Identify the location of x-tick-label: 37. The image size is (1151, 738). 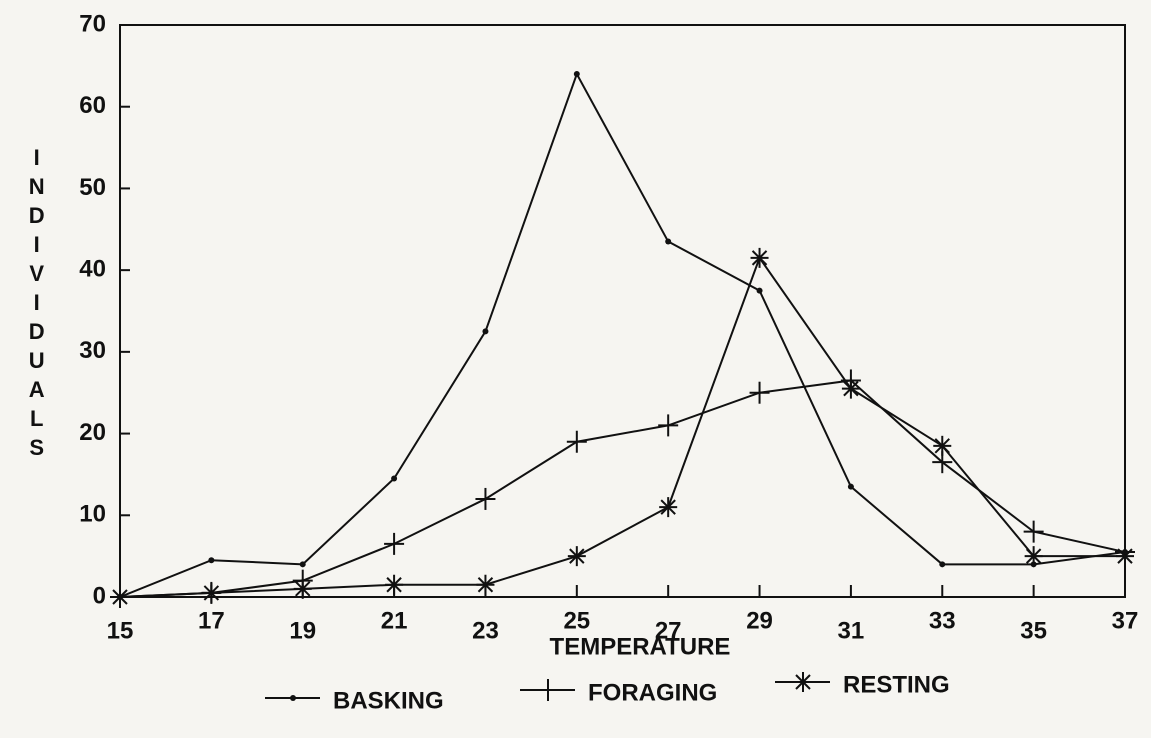
(1125, 620).